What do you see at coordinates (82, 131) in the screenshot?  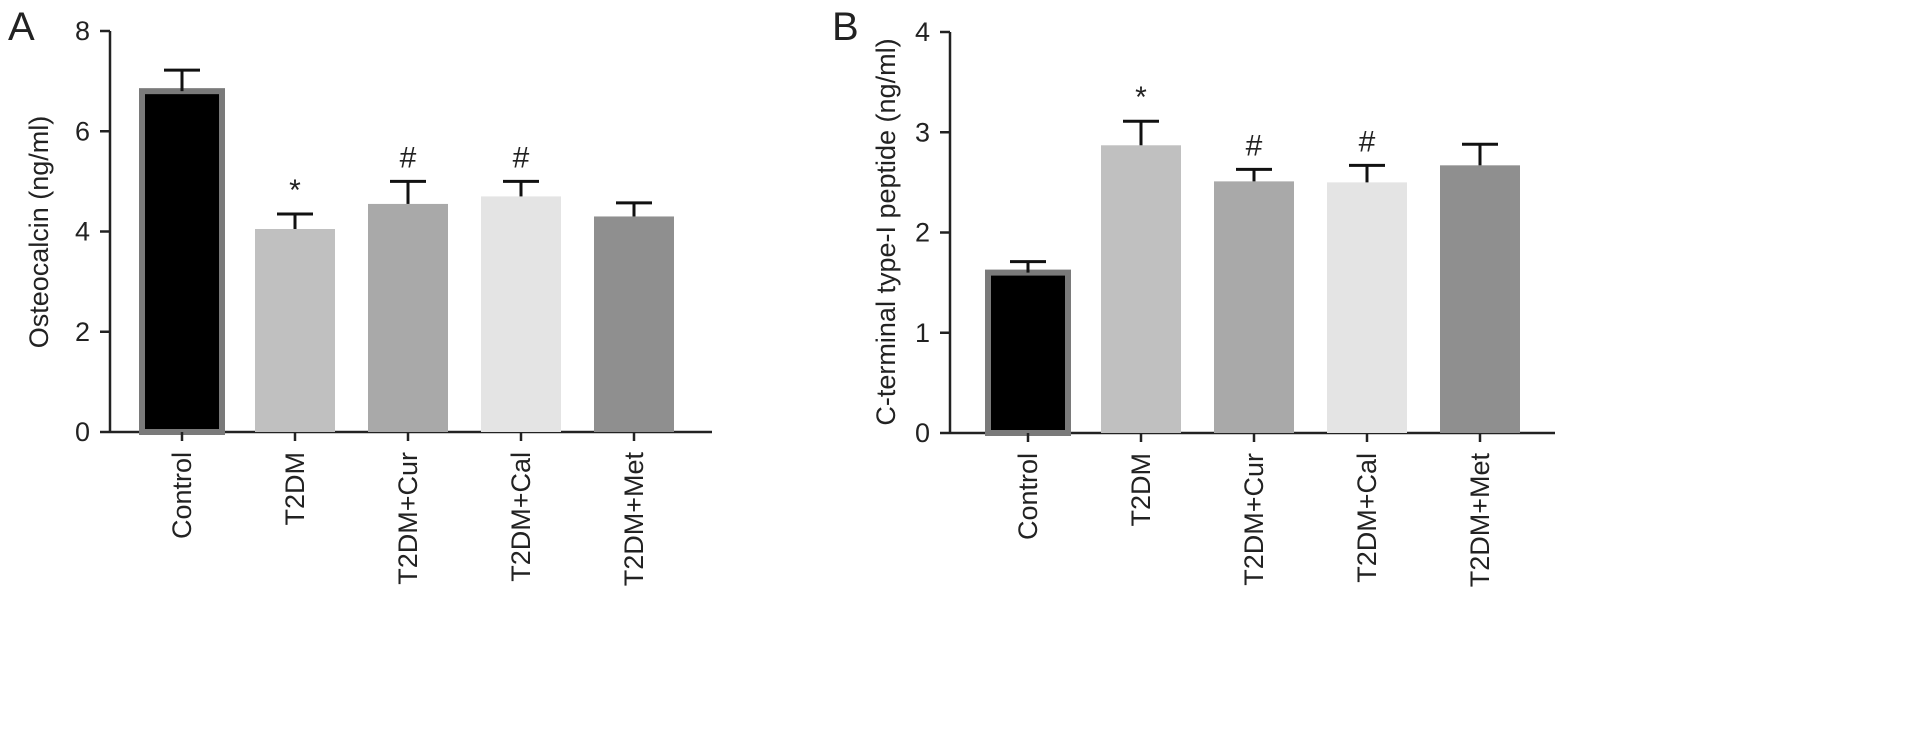 I see `y-tick-label: 6` at bounding box center [82, 131].